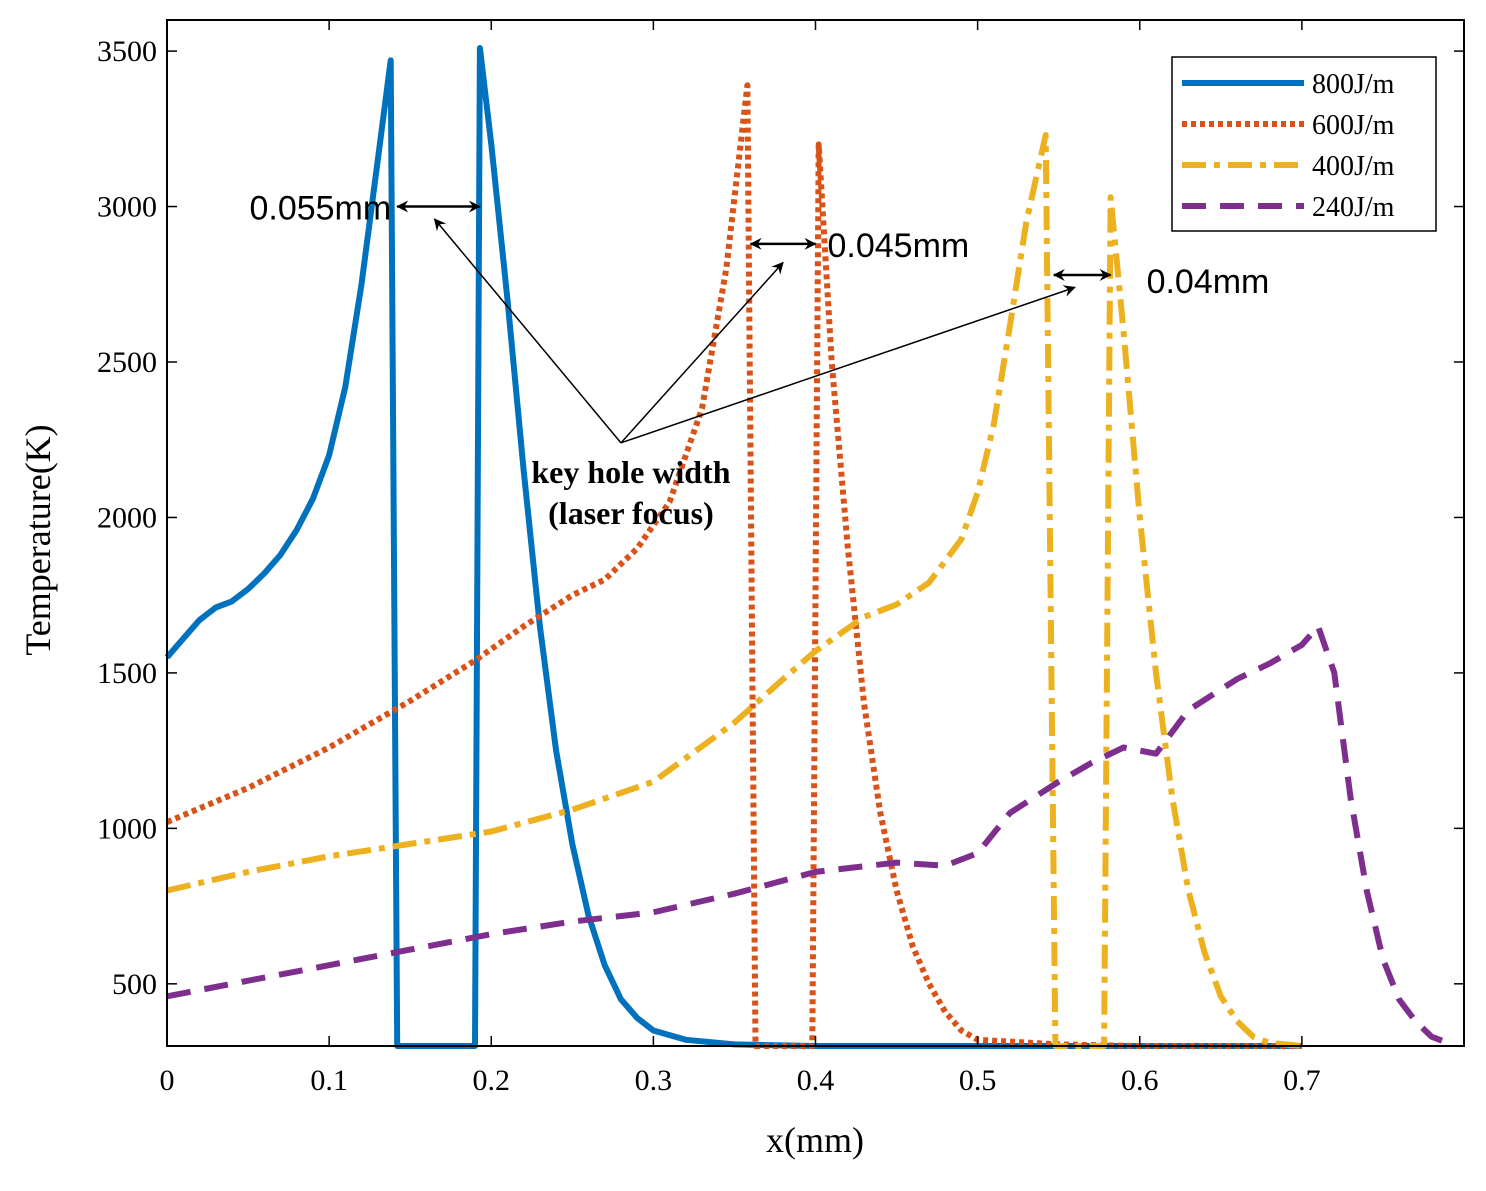 The width and height of the screenshot is (1486, 1191). What do you see at coordinates (127, 673) in the screenshot?
I see `y-tick-label: 1500` at bounding box center [127, 673].